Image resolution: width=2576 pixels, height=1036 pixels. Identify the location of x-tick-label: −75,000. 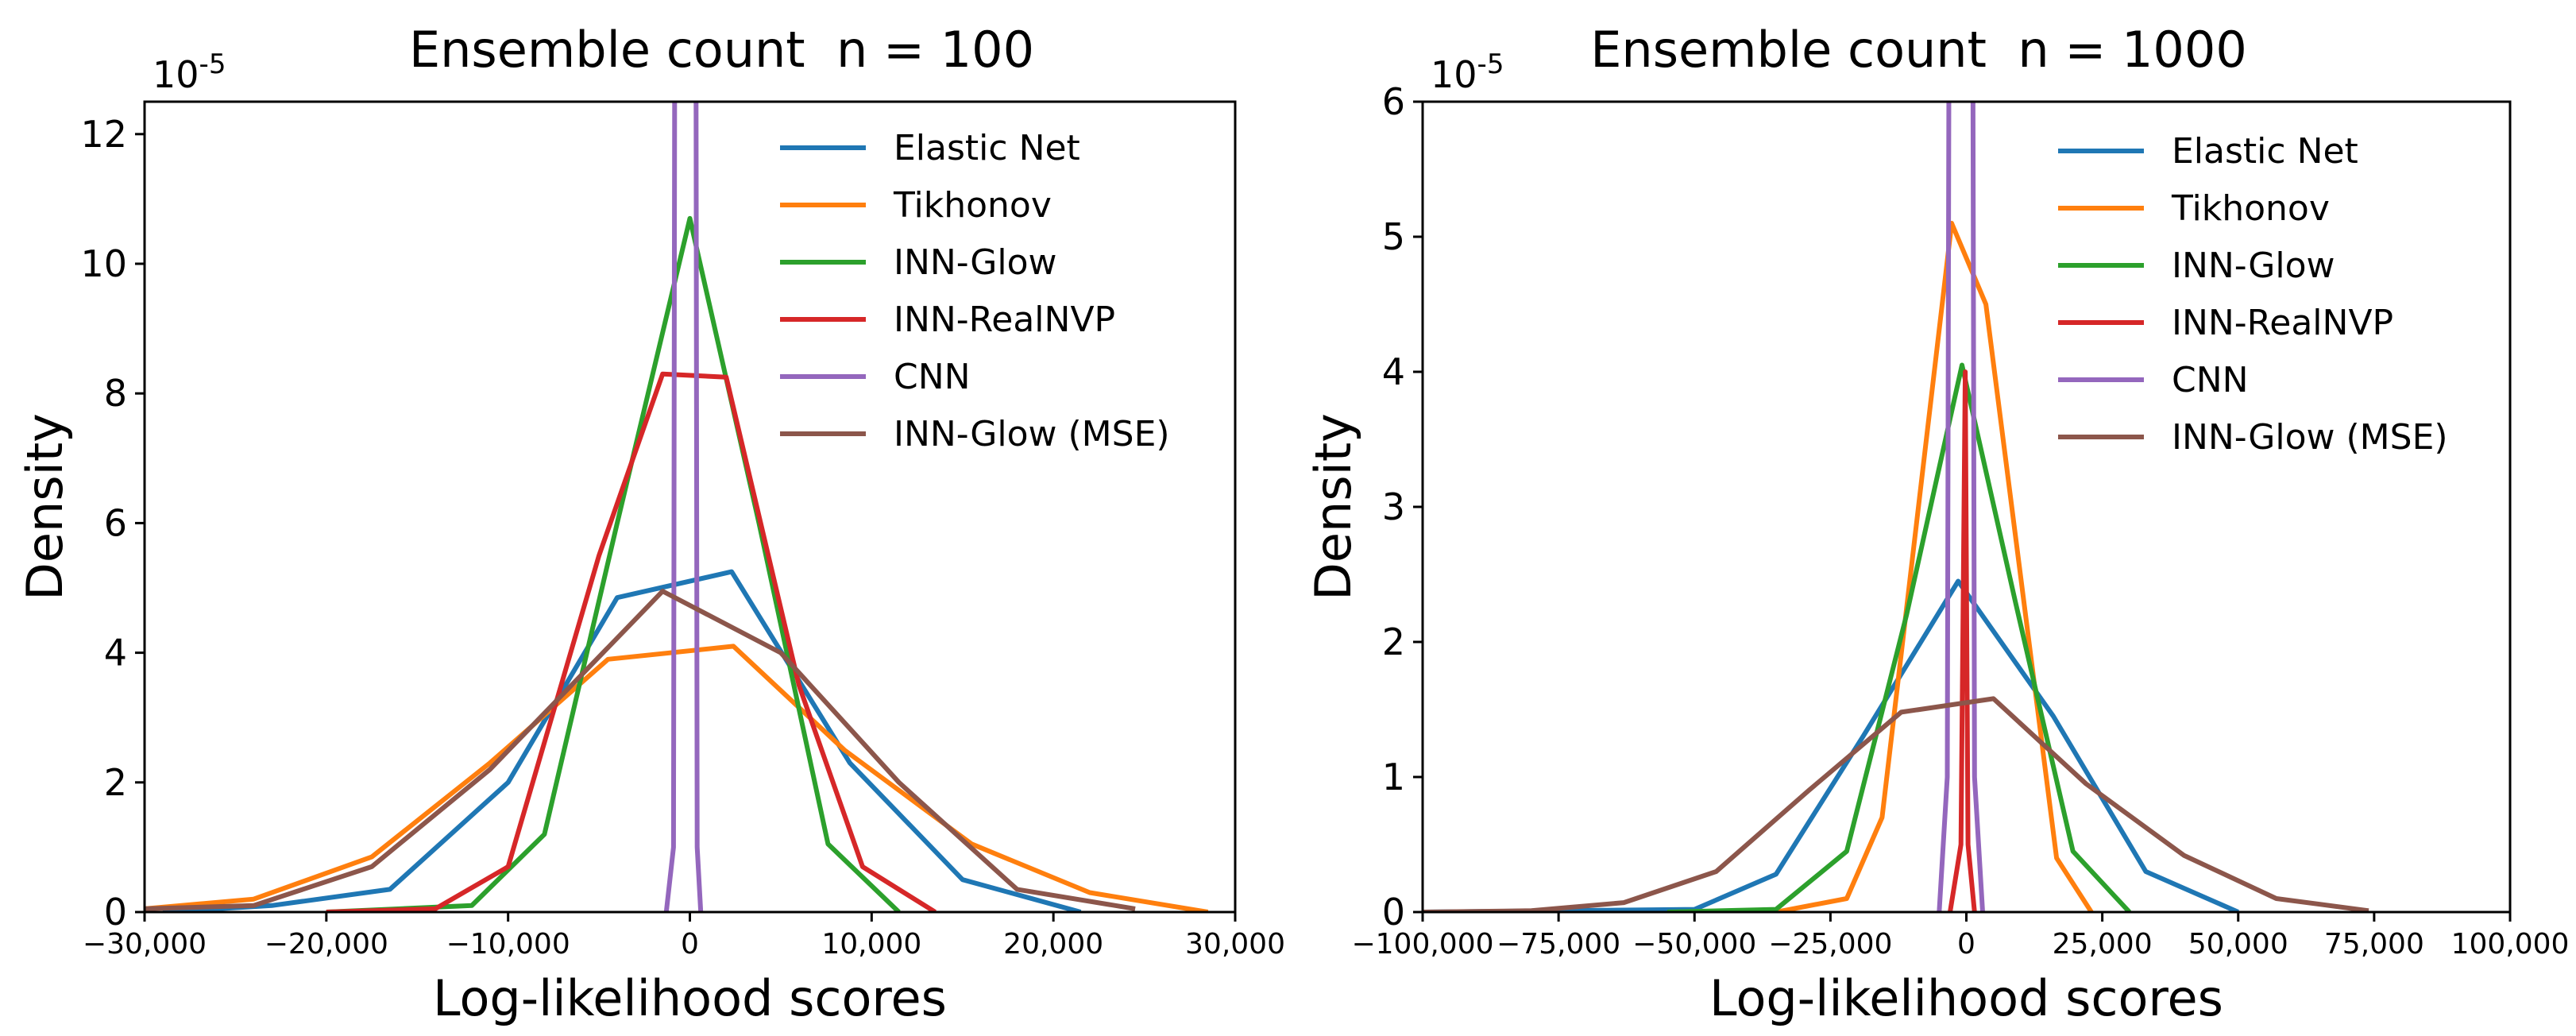
(1558, 944).